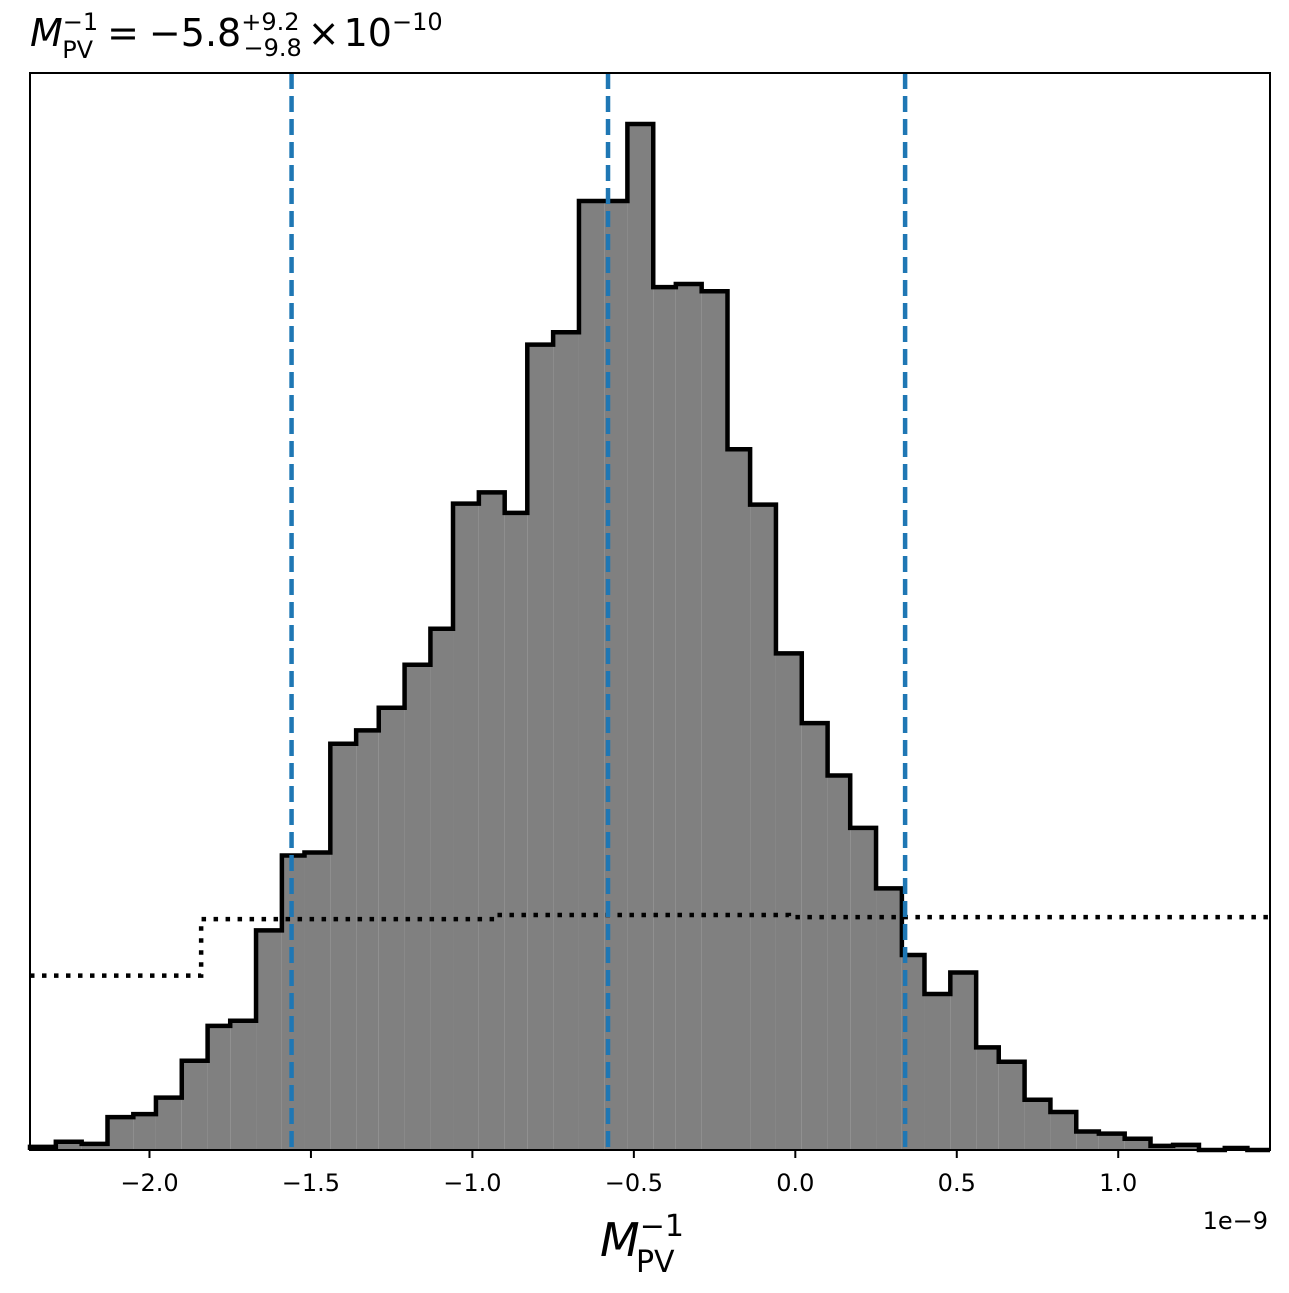  What do you see at coordinates (795, 1183) in the screenshot?
I see `x-tick-label: 0.0` at bounding box center [795, 1183].